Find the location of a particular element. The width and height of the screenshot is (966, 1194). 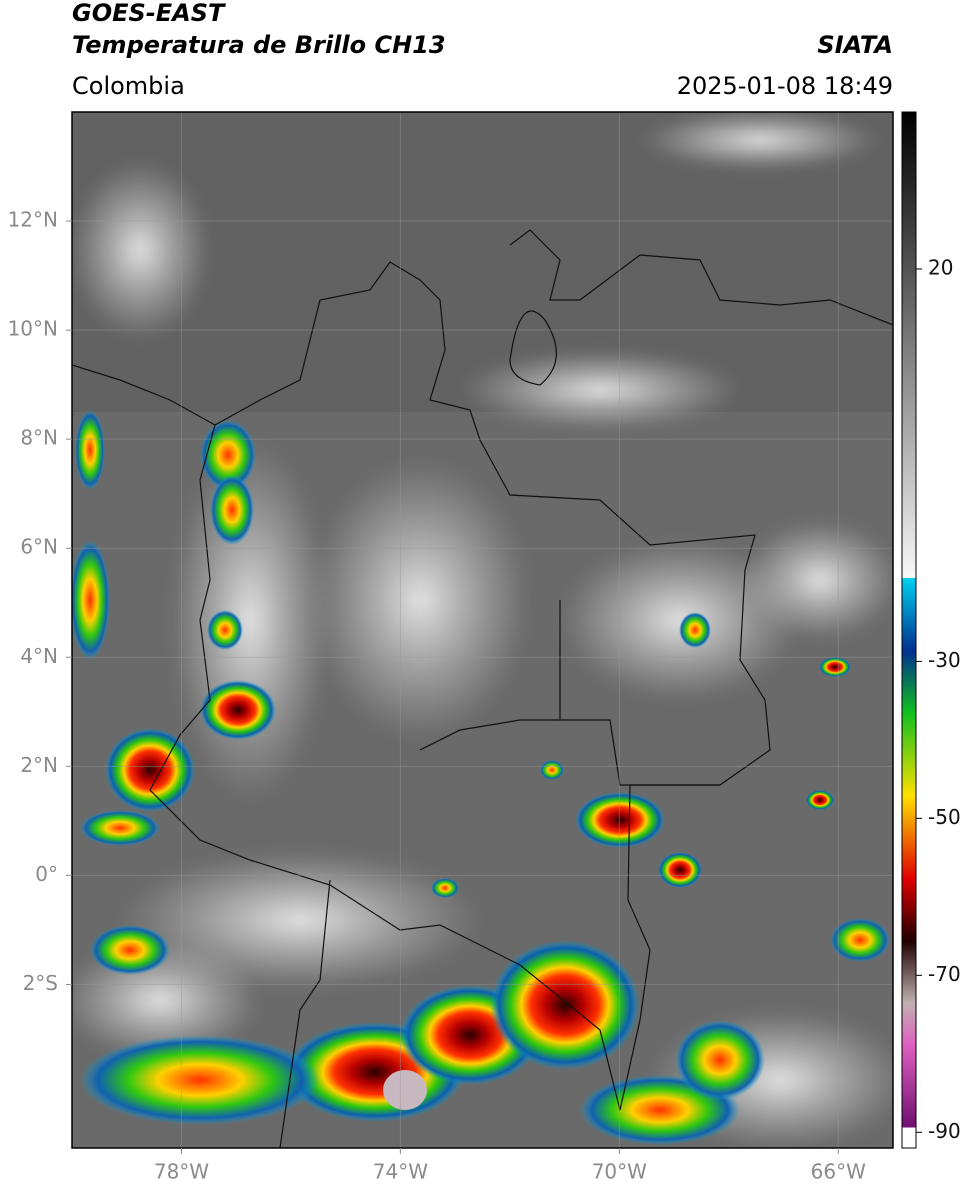

x-tick-label: 66°W is located at coordinates (838, 1172).